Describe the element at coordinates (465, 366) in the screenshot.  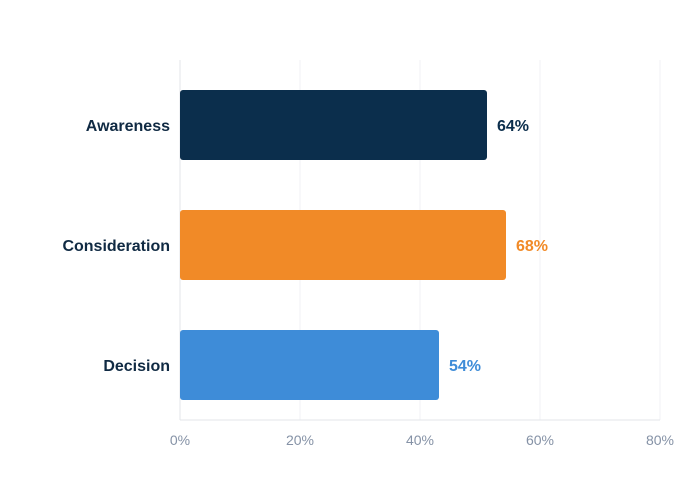
I see `data-label: 54%` at that location.